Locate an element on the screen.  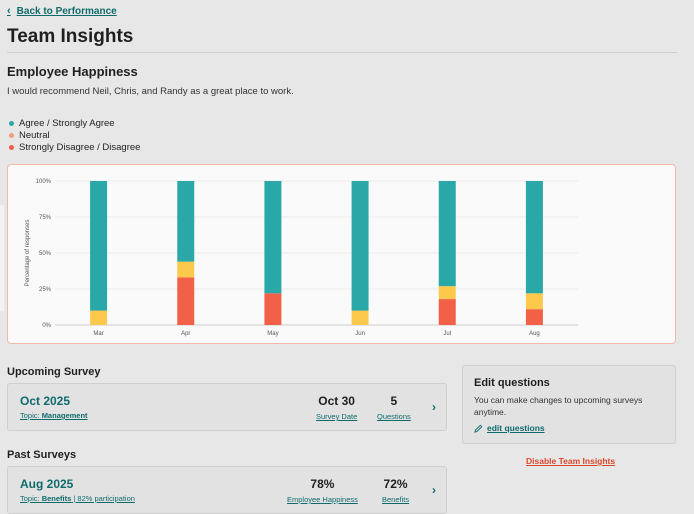
y-axis-label: Percentage of responses is located at coordinates (28, 253).